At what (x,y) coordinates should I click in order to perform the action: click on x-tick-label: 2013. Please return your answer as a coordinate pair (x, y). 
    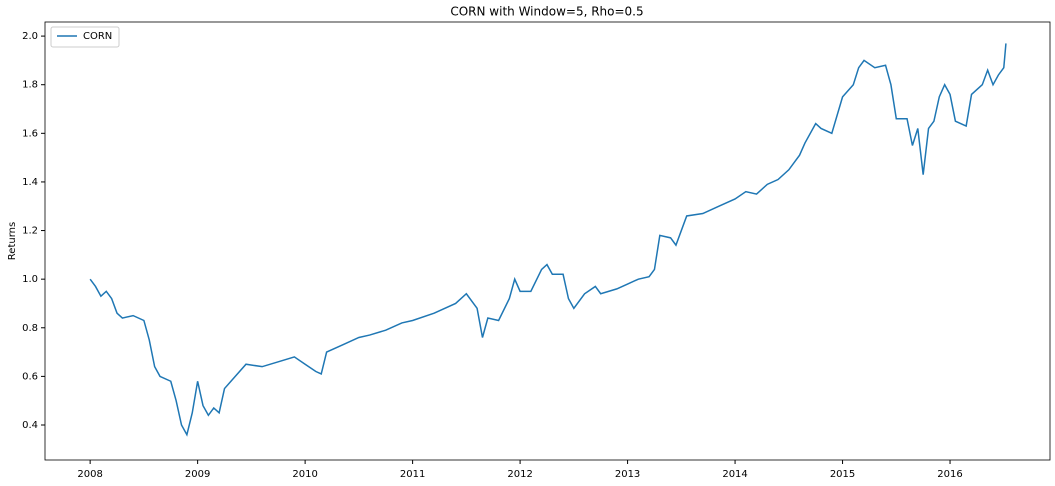
    Looking at the image, I should click on (627, 474).